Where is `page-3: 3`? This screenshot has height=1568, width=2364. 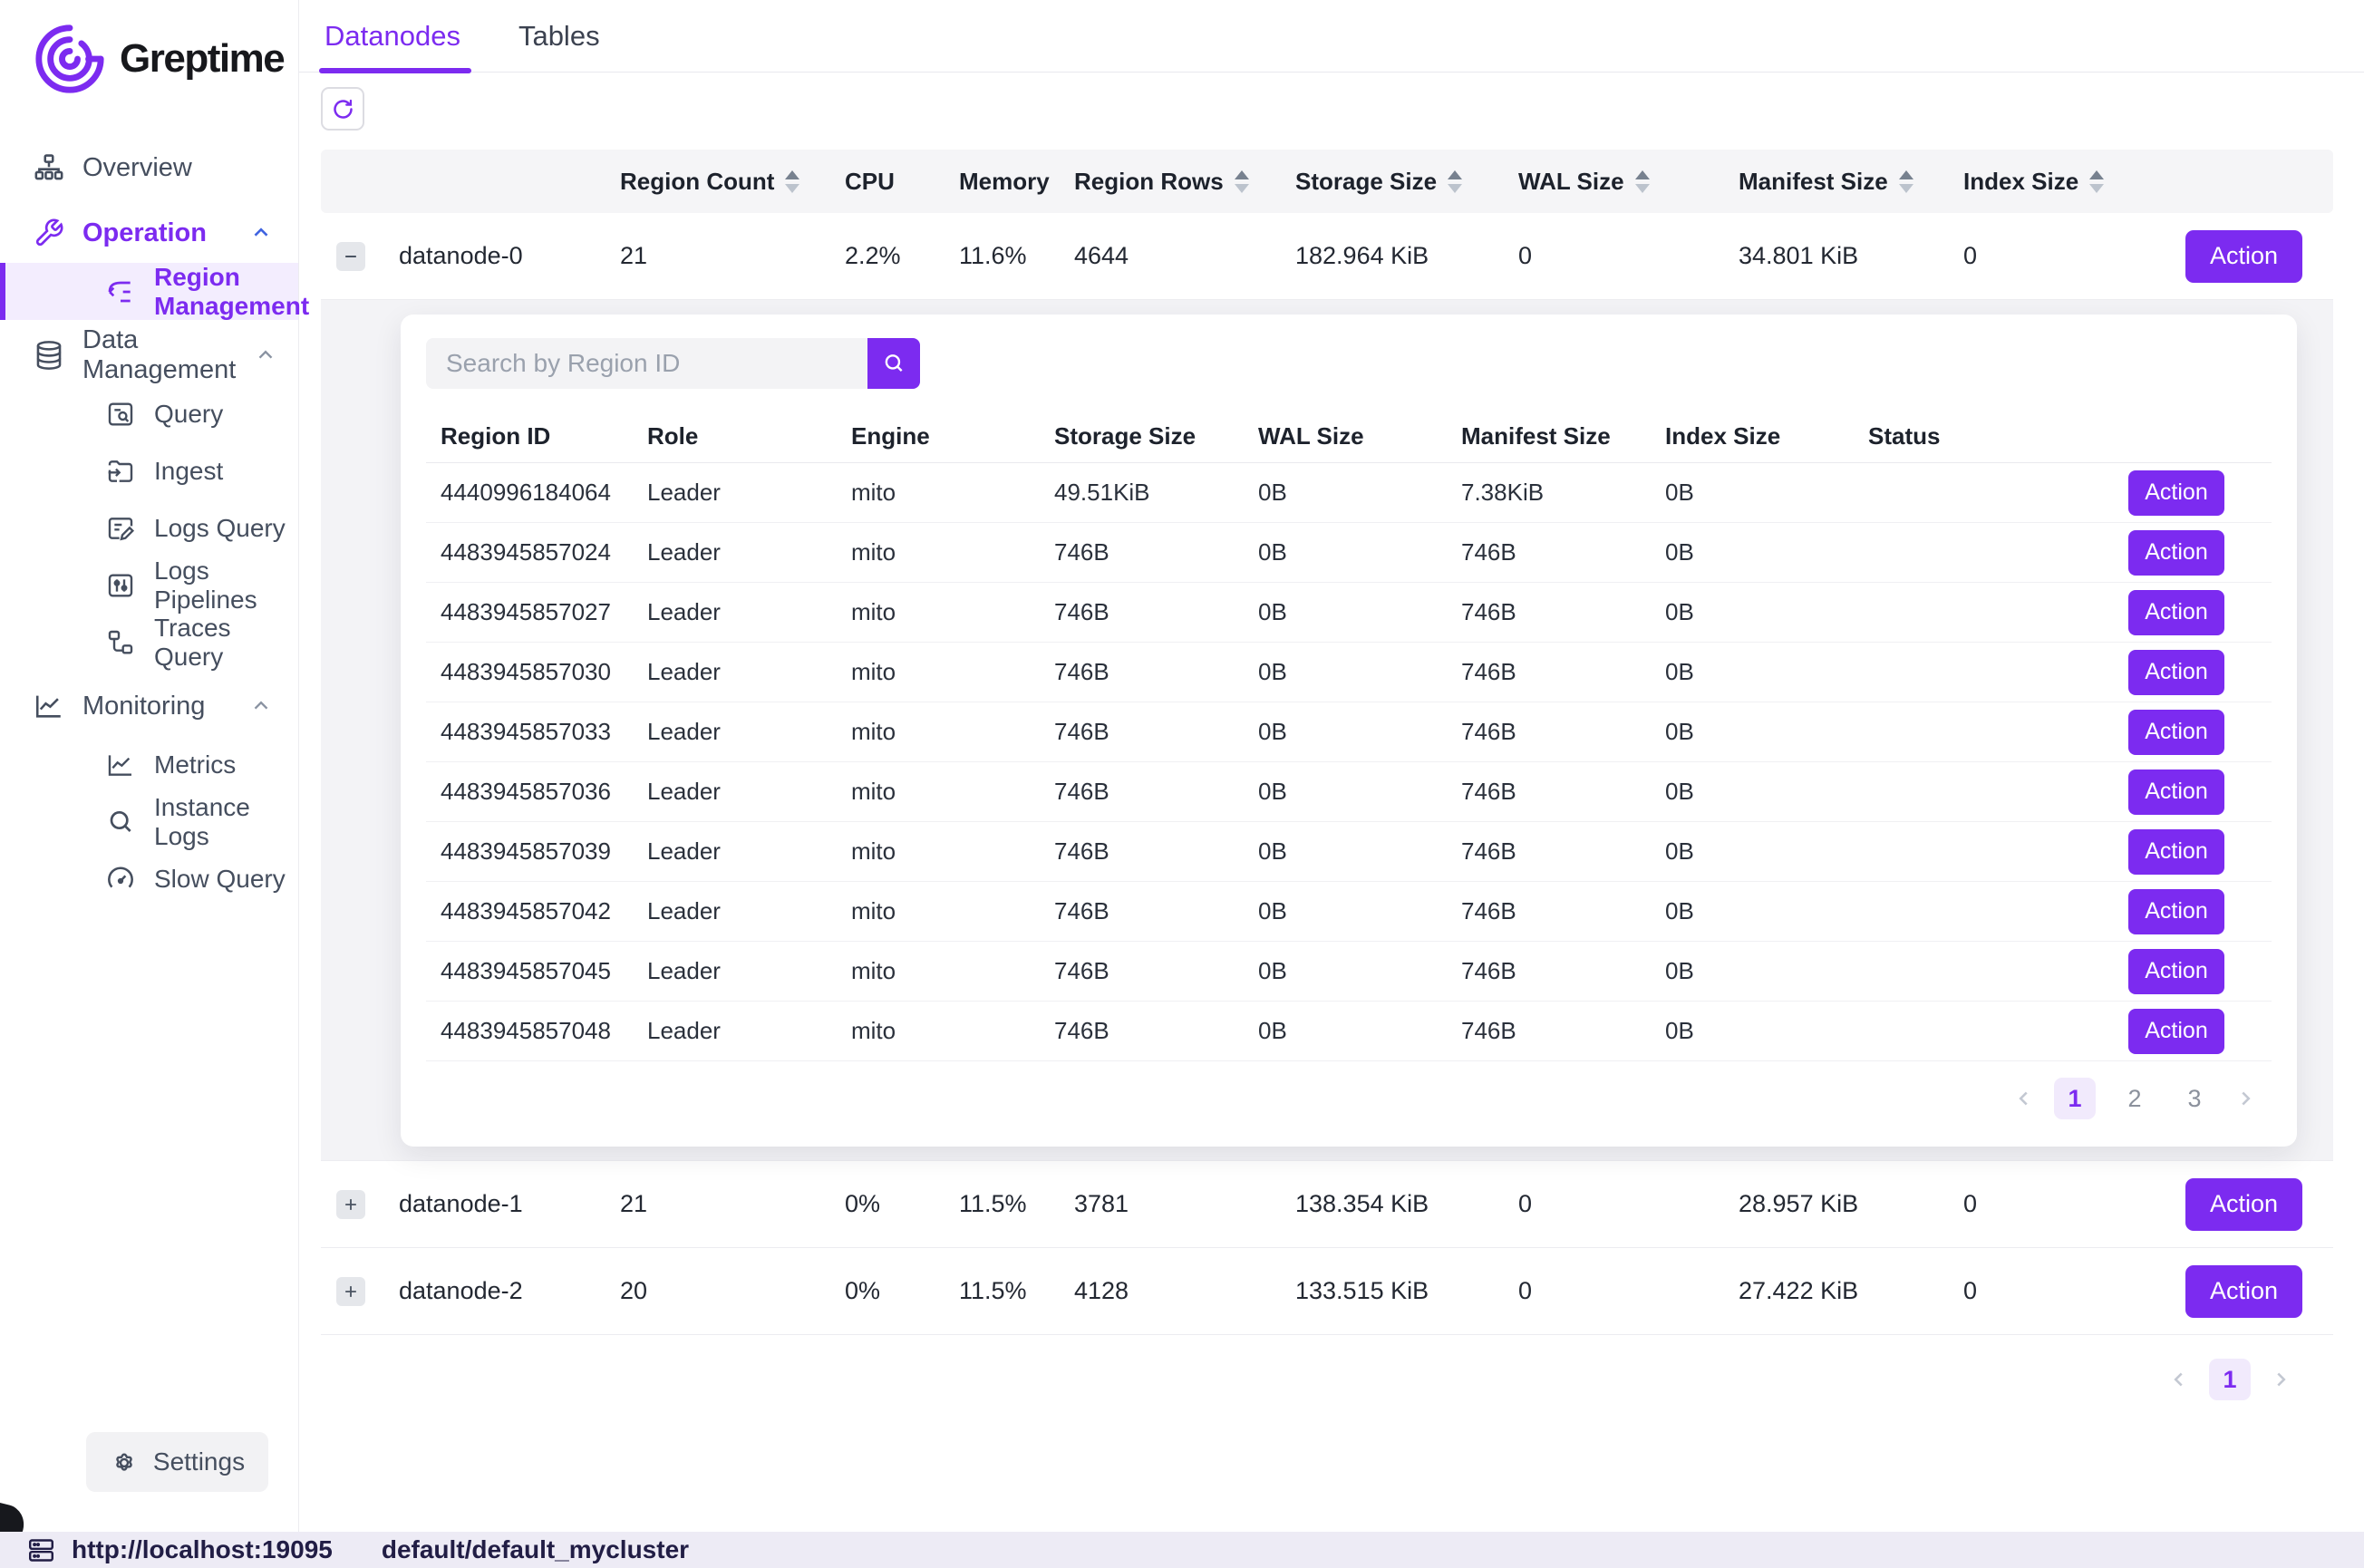 page-3: 3 is located at coordinates (2194, 1098).